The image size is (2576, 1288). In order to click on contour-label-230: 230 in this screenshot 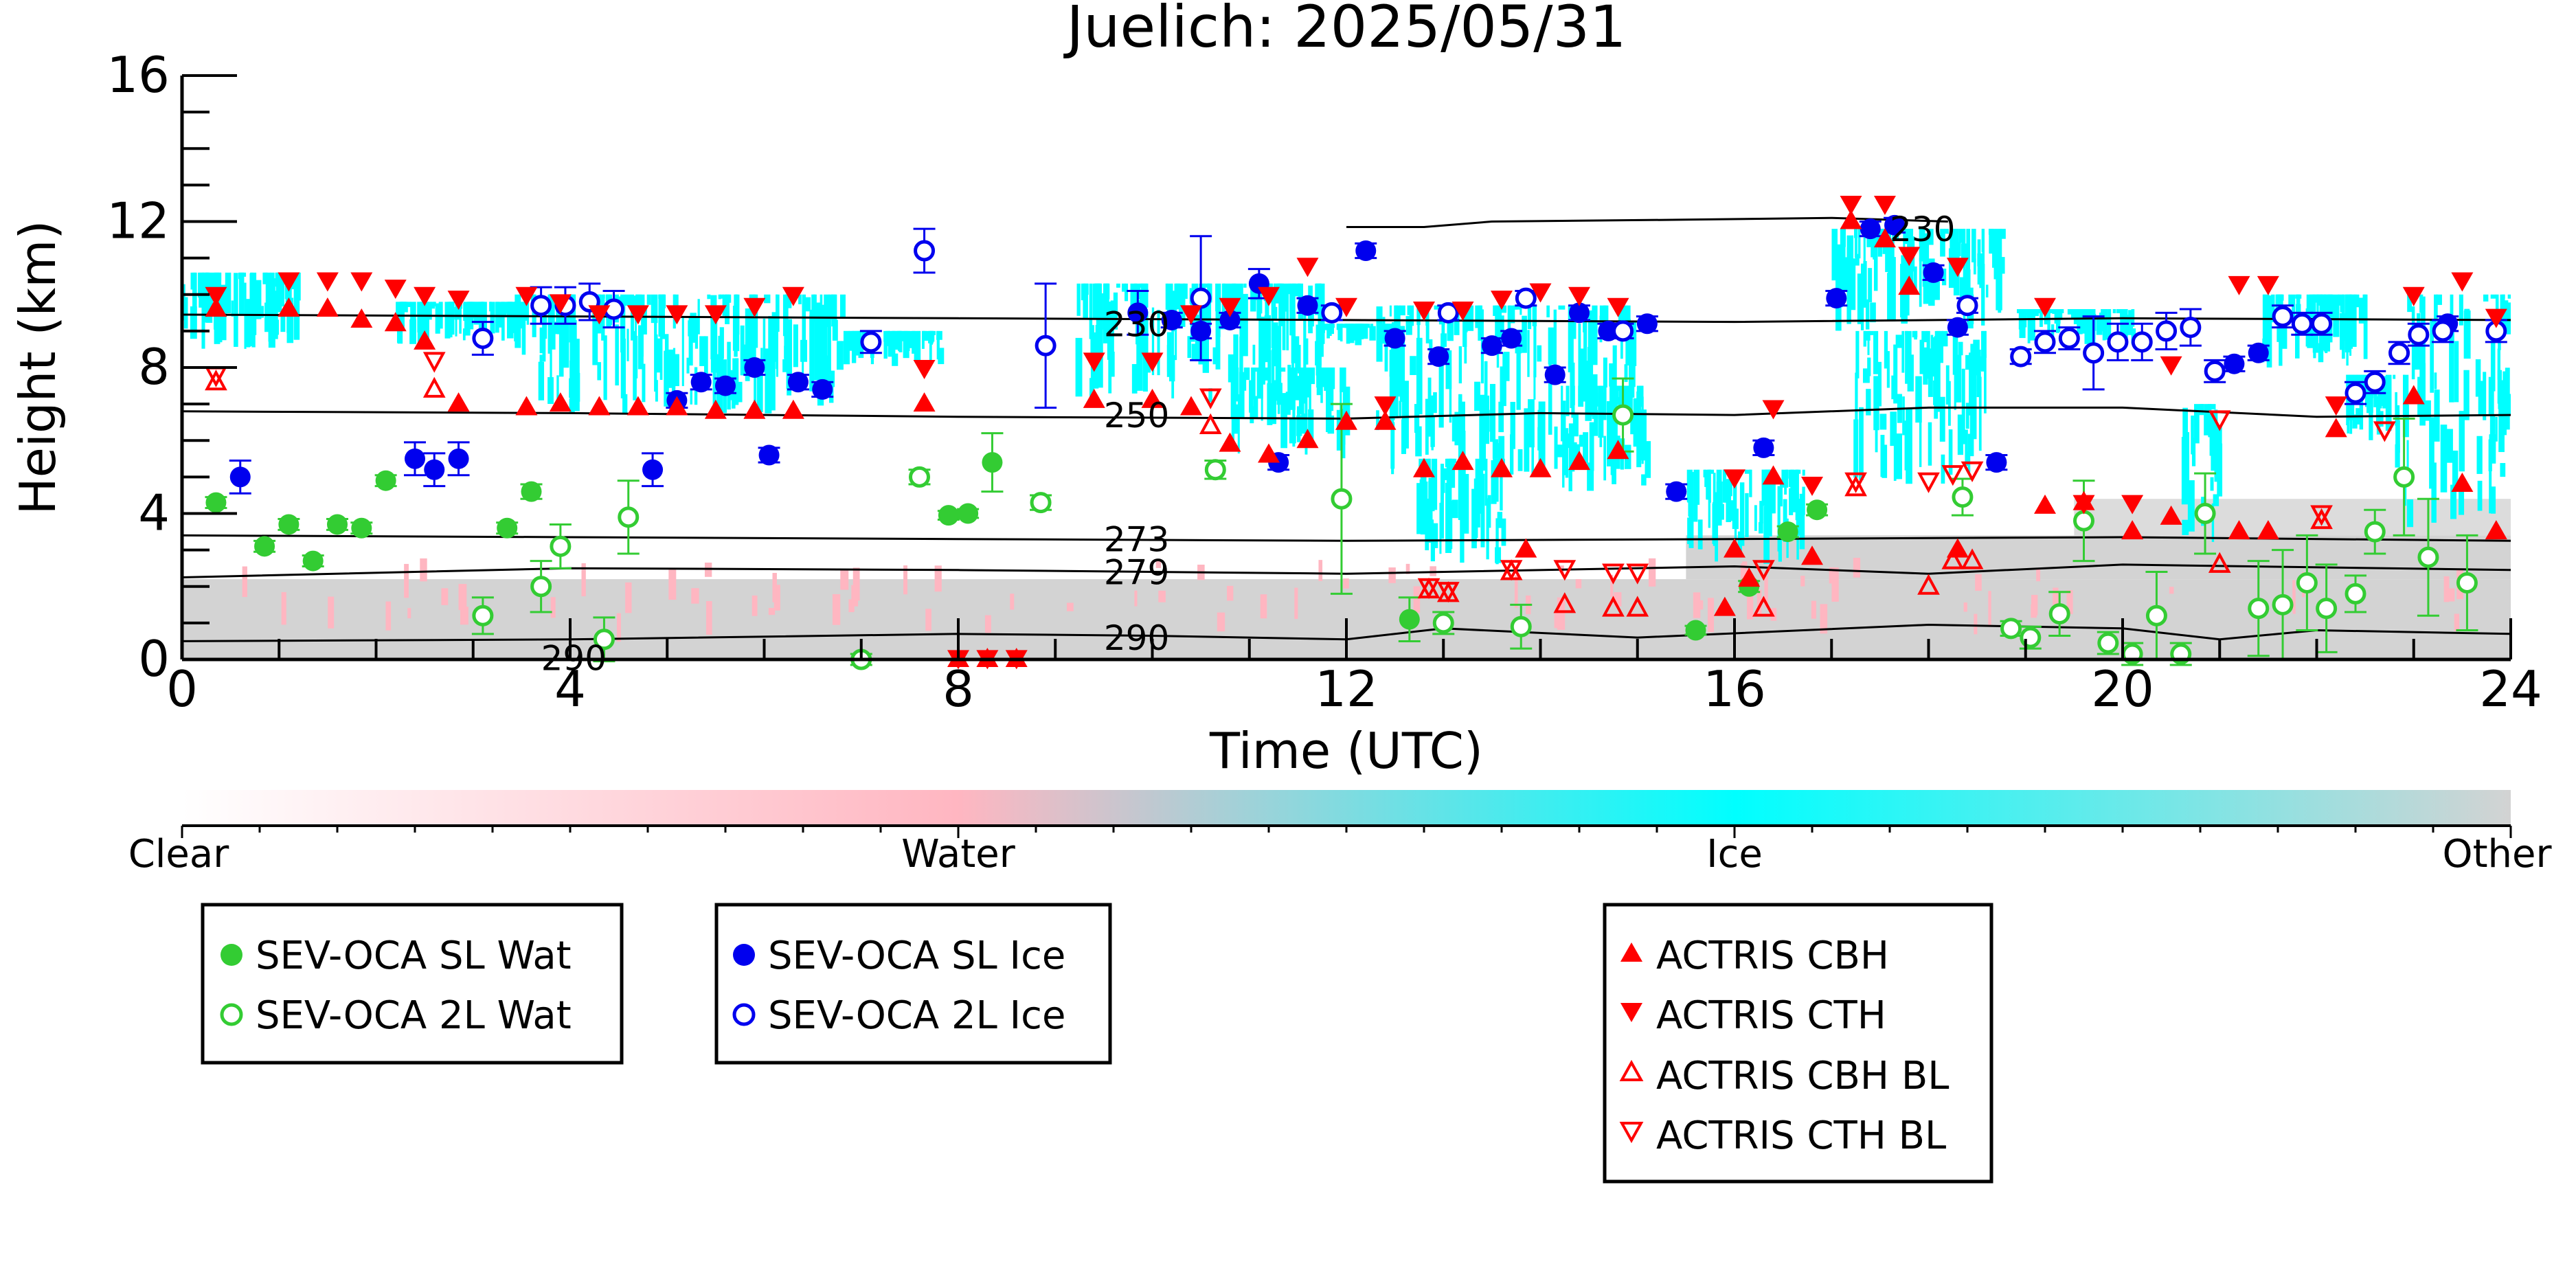, I will do `click(1136, 324)`.